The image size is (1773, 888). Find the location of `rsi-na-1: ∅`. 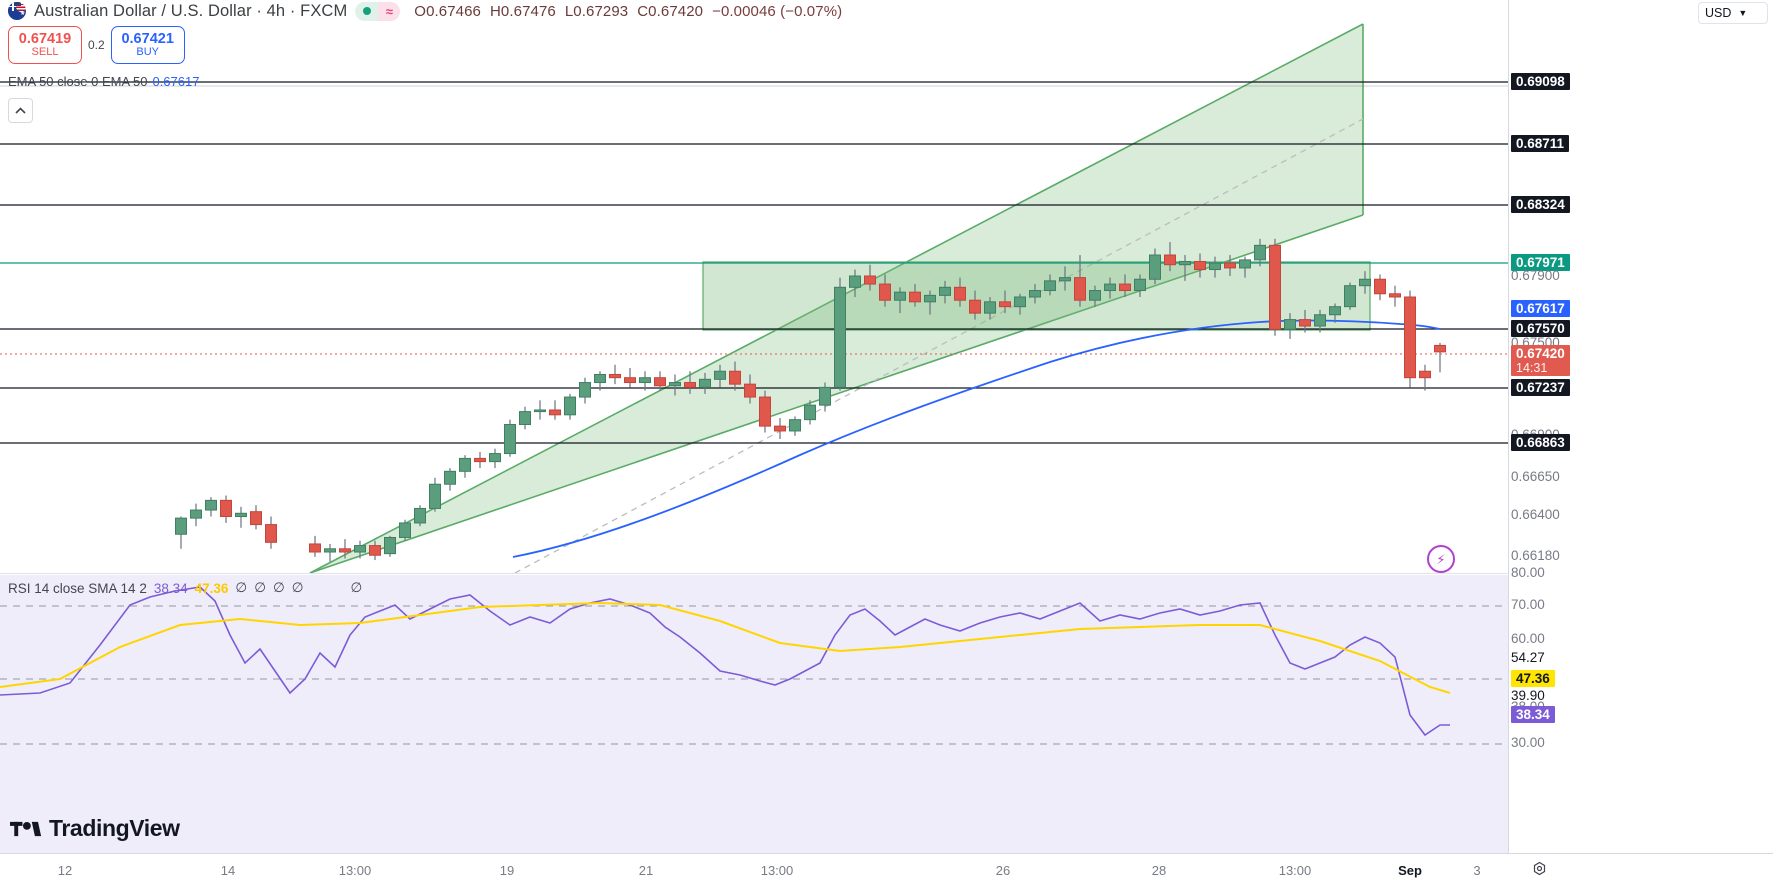

rsi-na-1: ∅ is located at coordinates (241, 587).